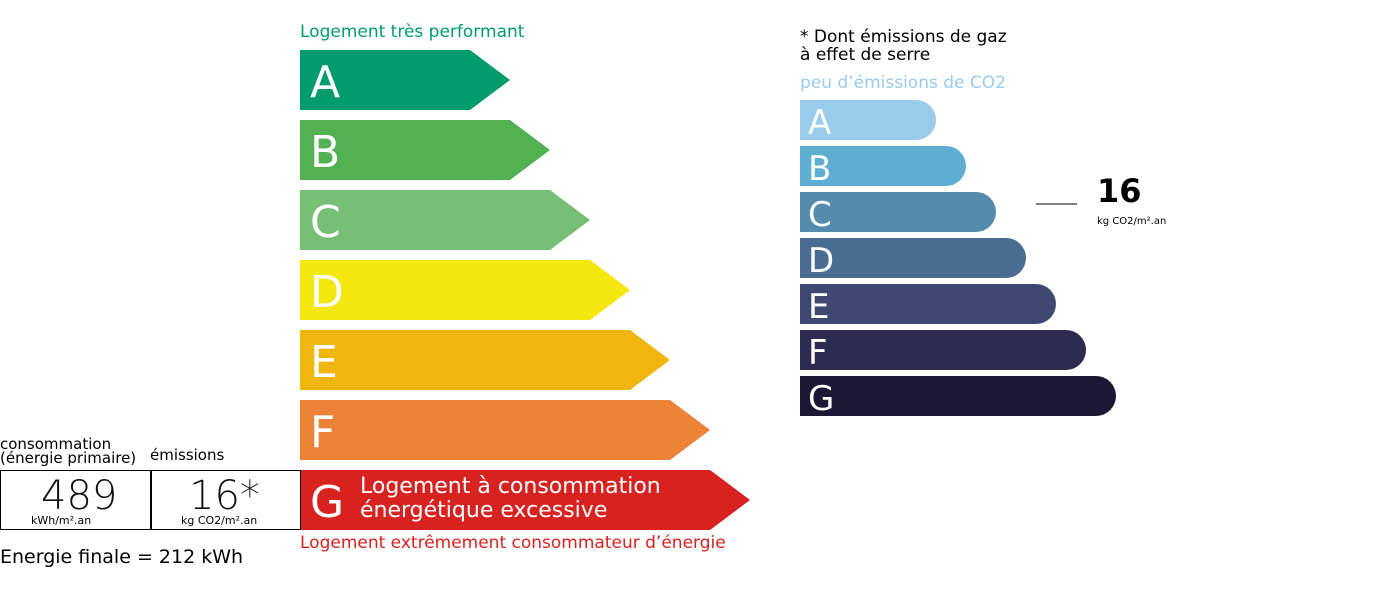 The height and width of the screenshot is (600, 1400). Describe the element at coordinates (56, 444) in the screenshot. I see `consumption-label-line1: consommation` at that location.